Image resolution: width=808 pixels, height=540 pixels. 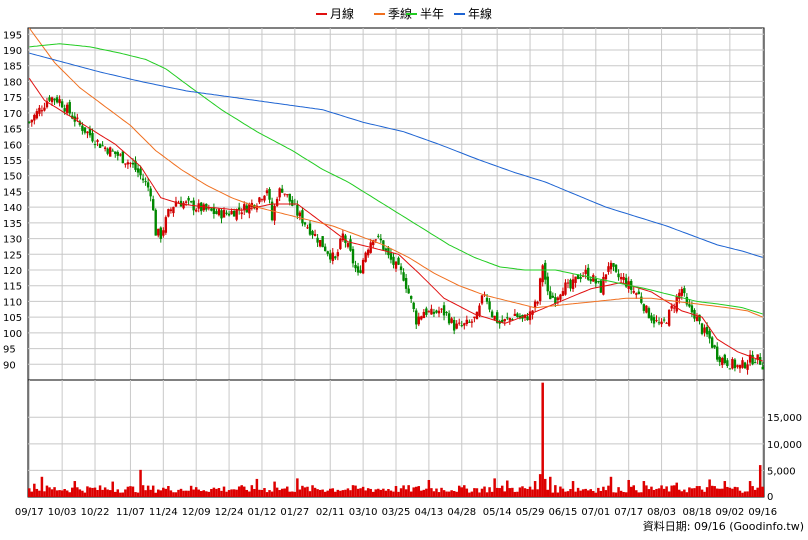 I want to click on x-tick-label: 05/14, so click(x=497, y=512).